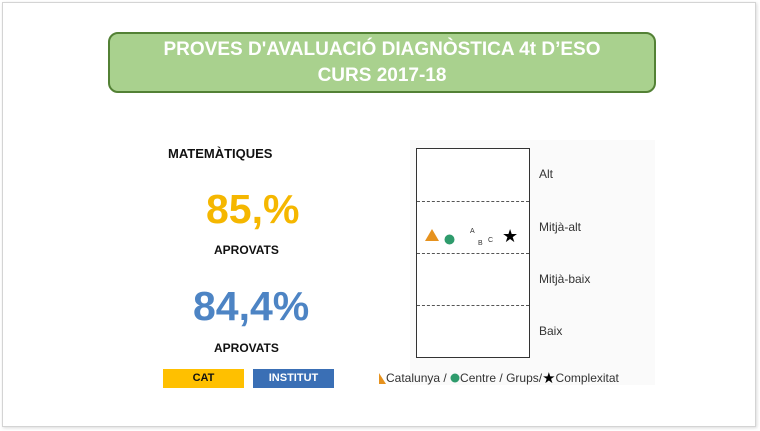  I want to click on legend-centre-grups-label: Centre / Grups/, so click(501, 378).